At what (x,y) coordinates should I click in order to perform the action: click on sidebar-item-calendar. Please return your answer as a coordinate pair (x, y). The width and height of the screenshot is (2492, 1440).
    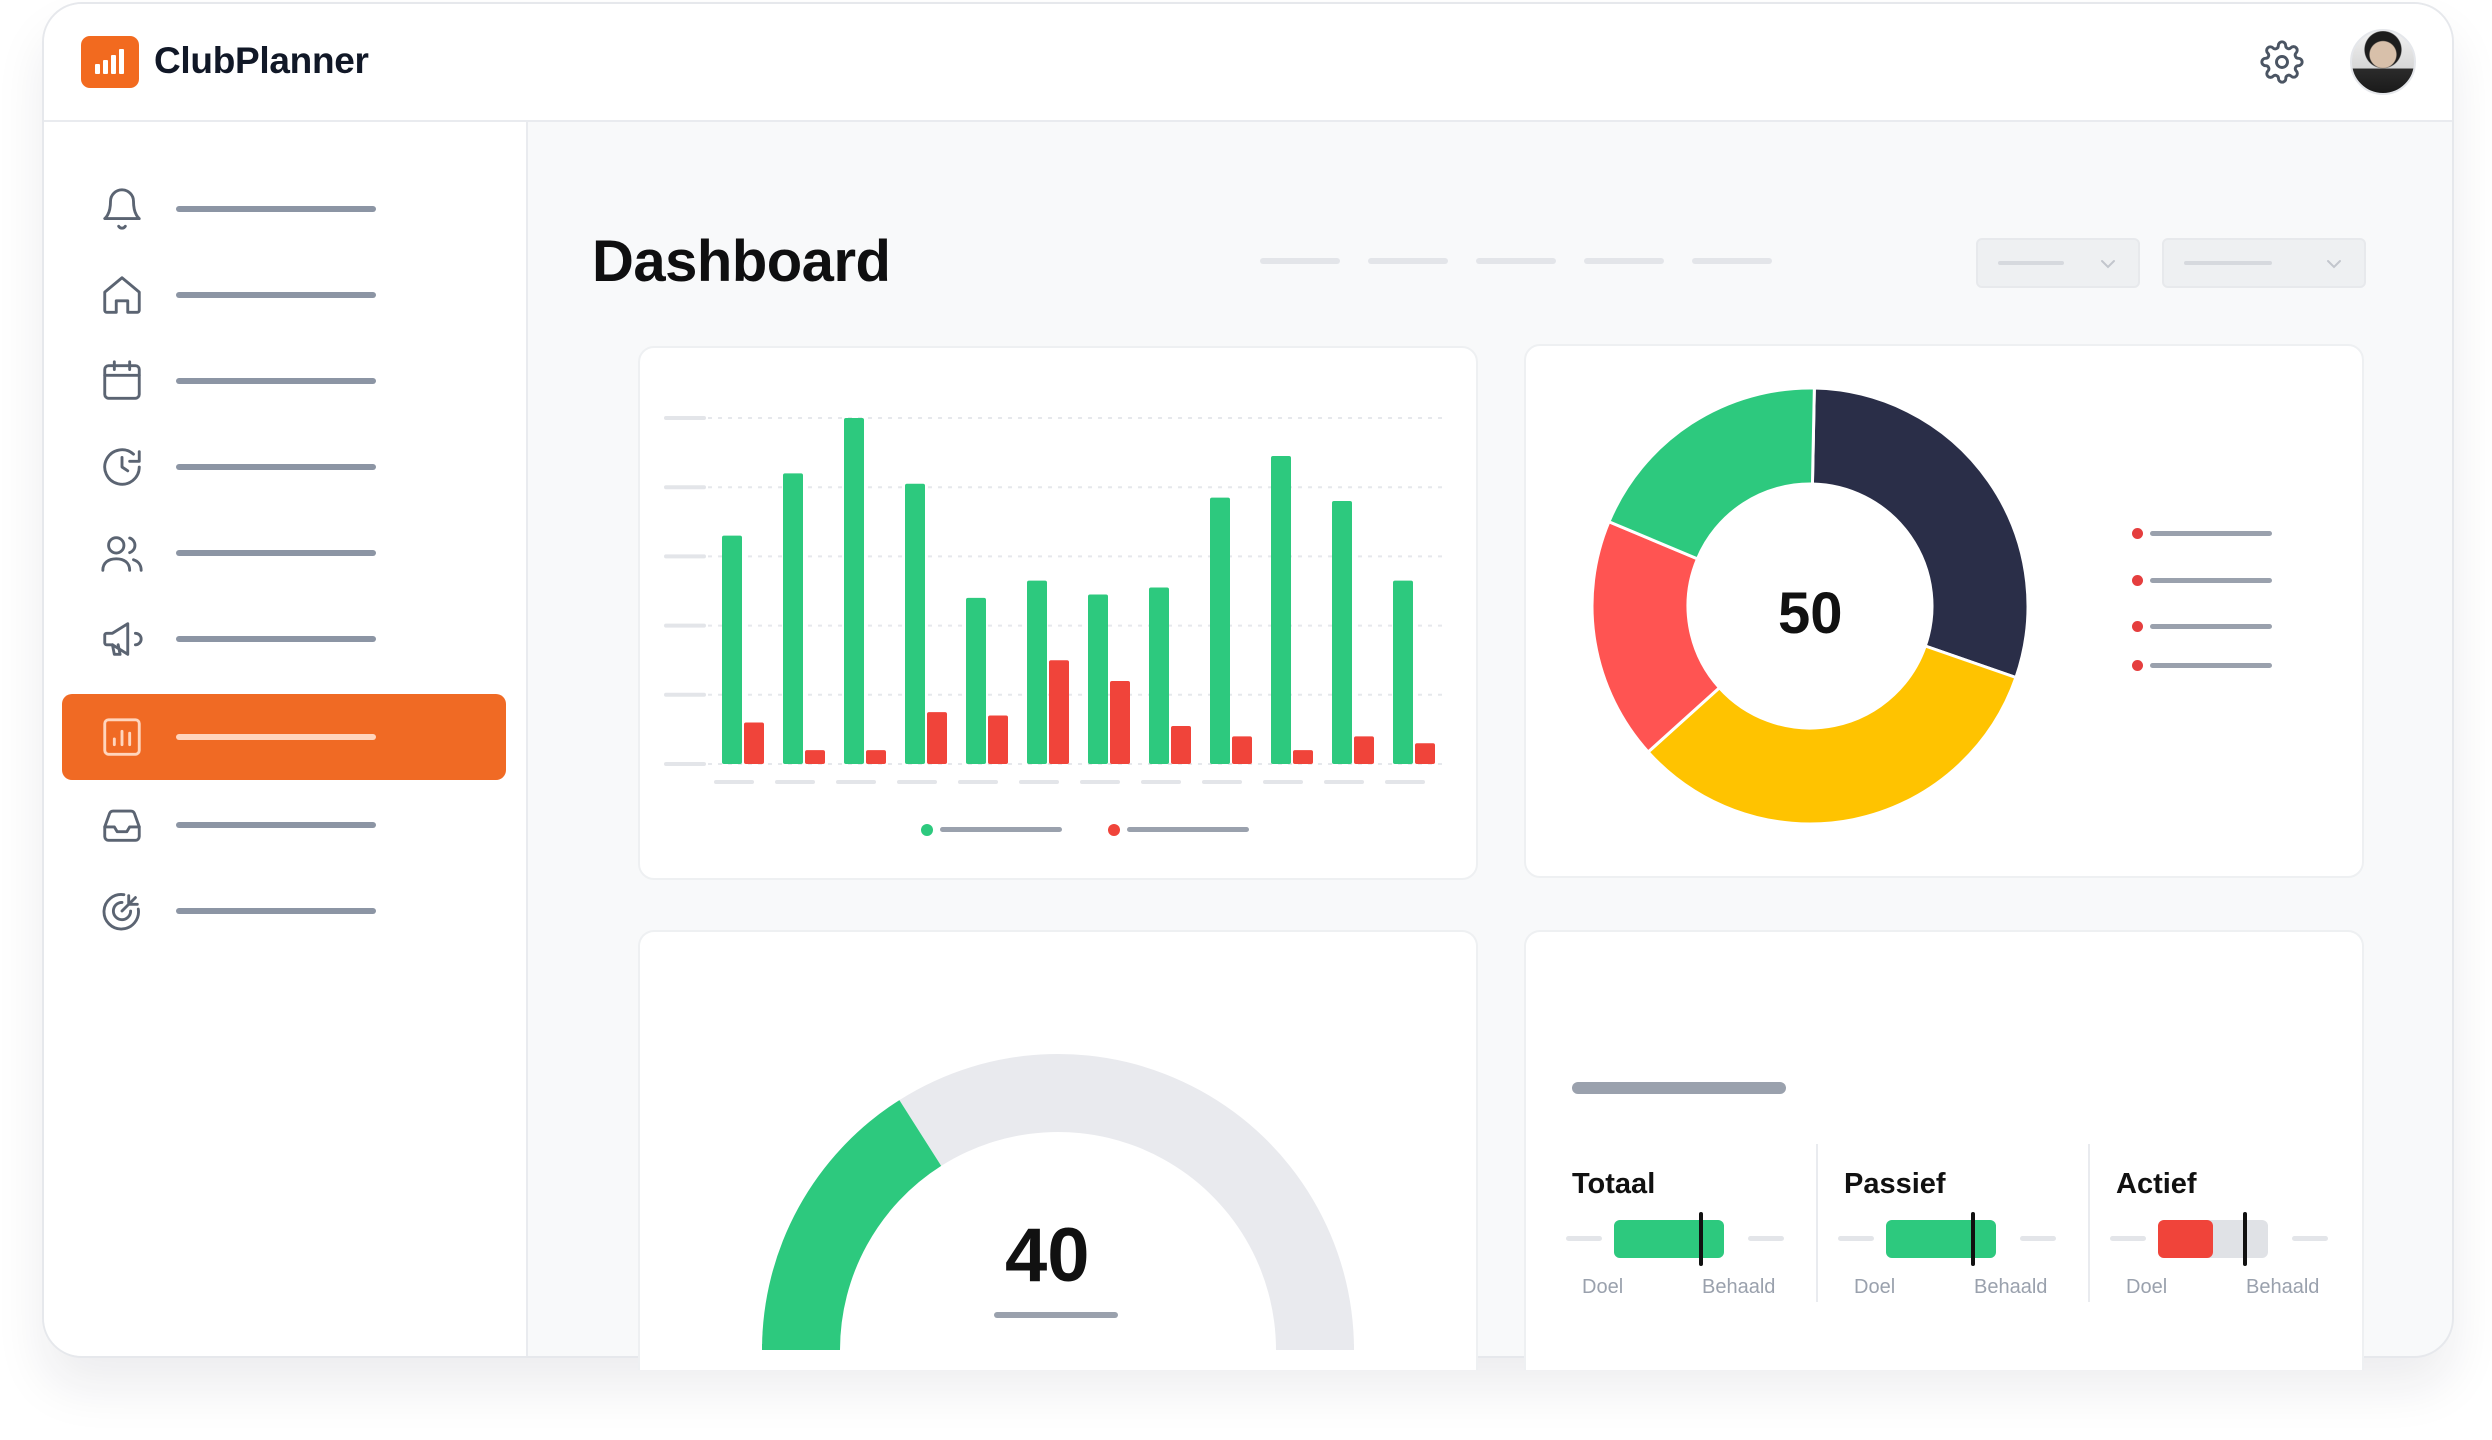
    Looking at the image, I should click on (284, 381).